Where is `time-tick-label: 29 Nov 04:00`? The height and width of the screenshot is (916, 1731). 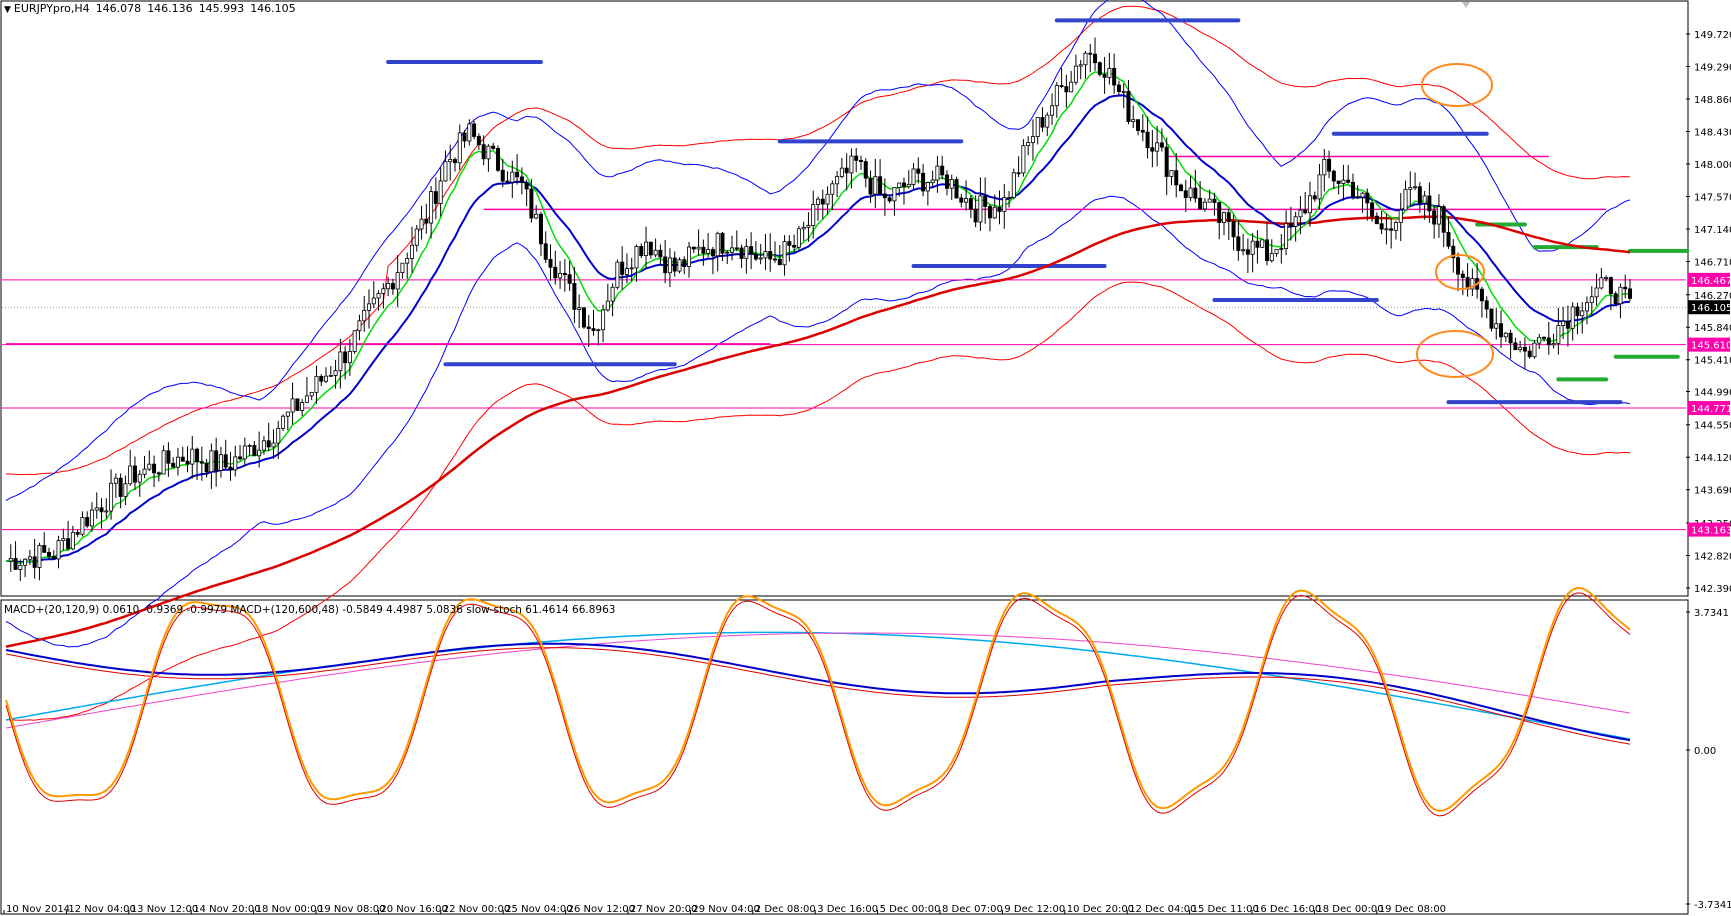 time-tick-label: 29 Nov 04:00 is located at coordinates (725, 909).